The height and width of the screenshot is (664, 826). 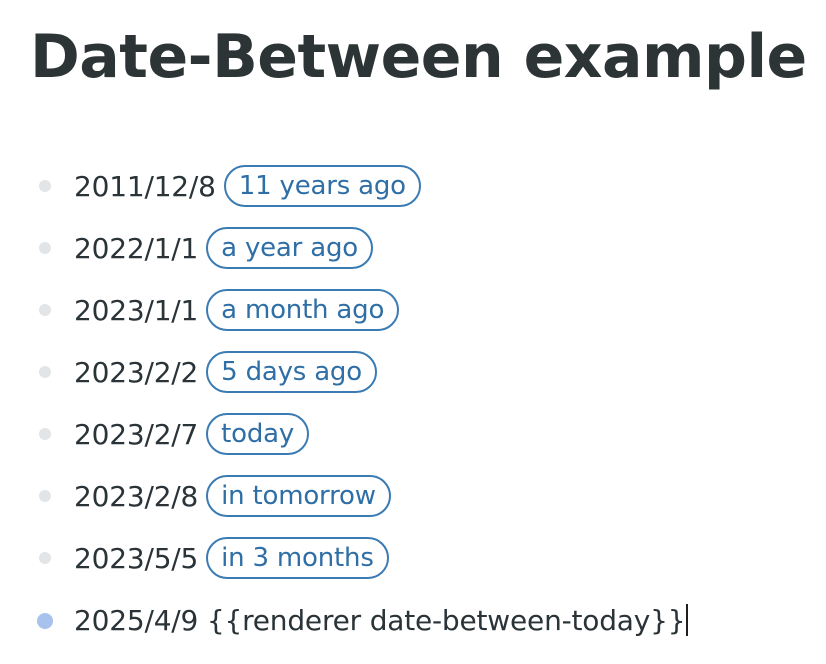 What do you see at coordinates (136, 434) in the screenshot?
I see `date-text: 2023/2/7` at bounding box center [136, 434].